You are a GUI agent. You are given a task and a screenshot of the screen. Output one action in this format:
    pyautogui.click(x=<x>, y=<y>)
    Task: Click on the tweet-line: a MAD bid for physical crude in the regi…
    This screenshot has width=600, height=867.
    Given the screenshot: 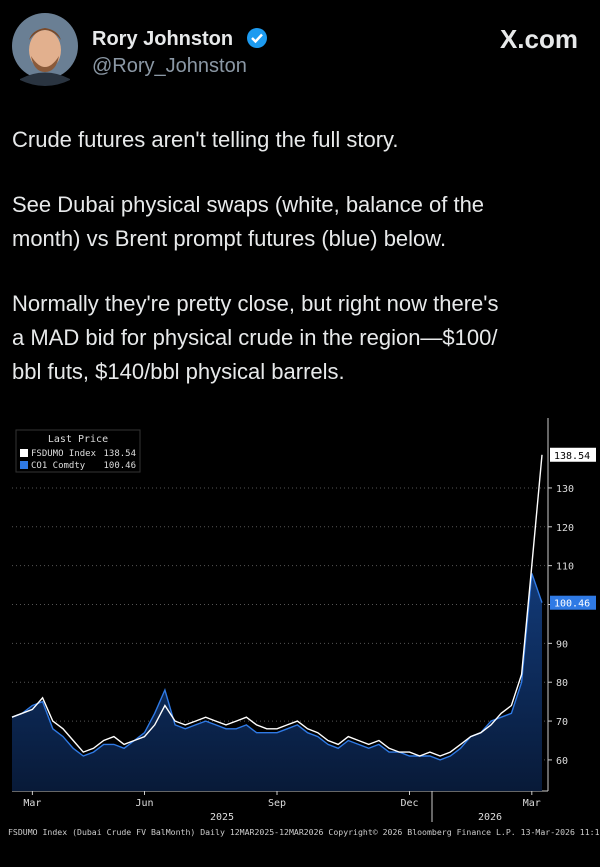 What is the action you would take?
    pyautogui.click(x=255, y=337)
    